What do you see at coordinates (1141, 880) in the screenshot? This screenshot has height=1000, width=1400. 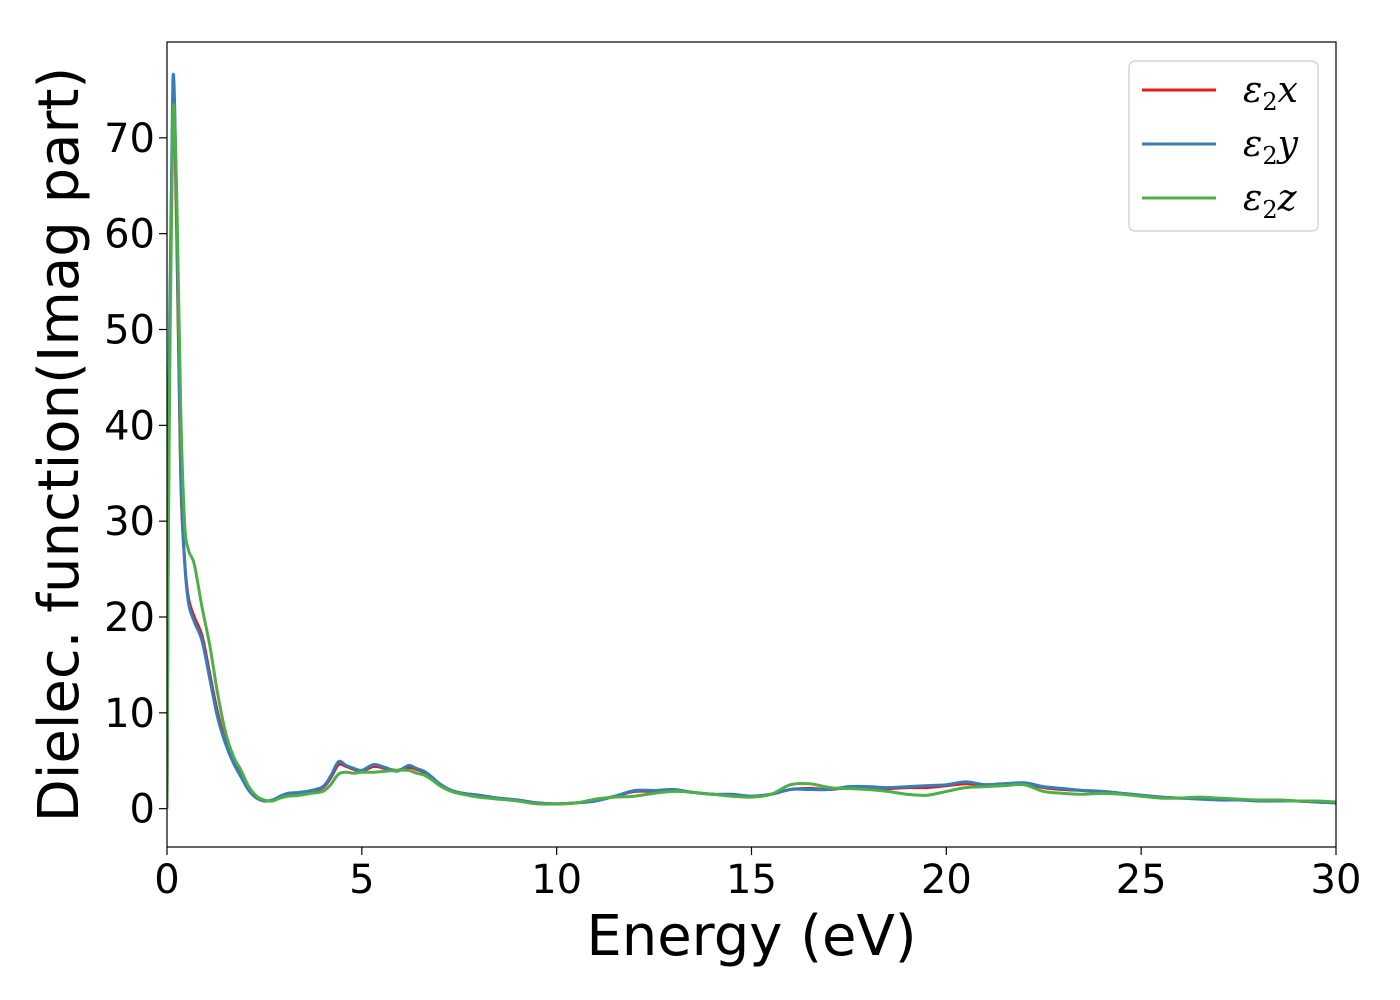 I see `x-tick-label: 25` at bounding box center [1141, 880].